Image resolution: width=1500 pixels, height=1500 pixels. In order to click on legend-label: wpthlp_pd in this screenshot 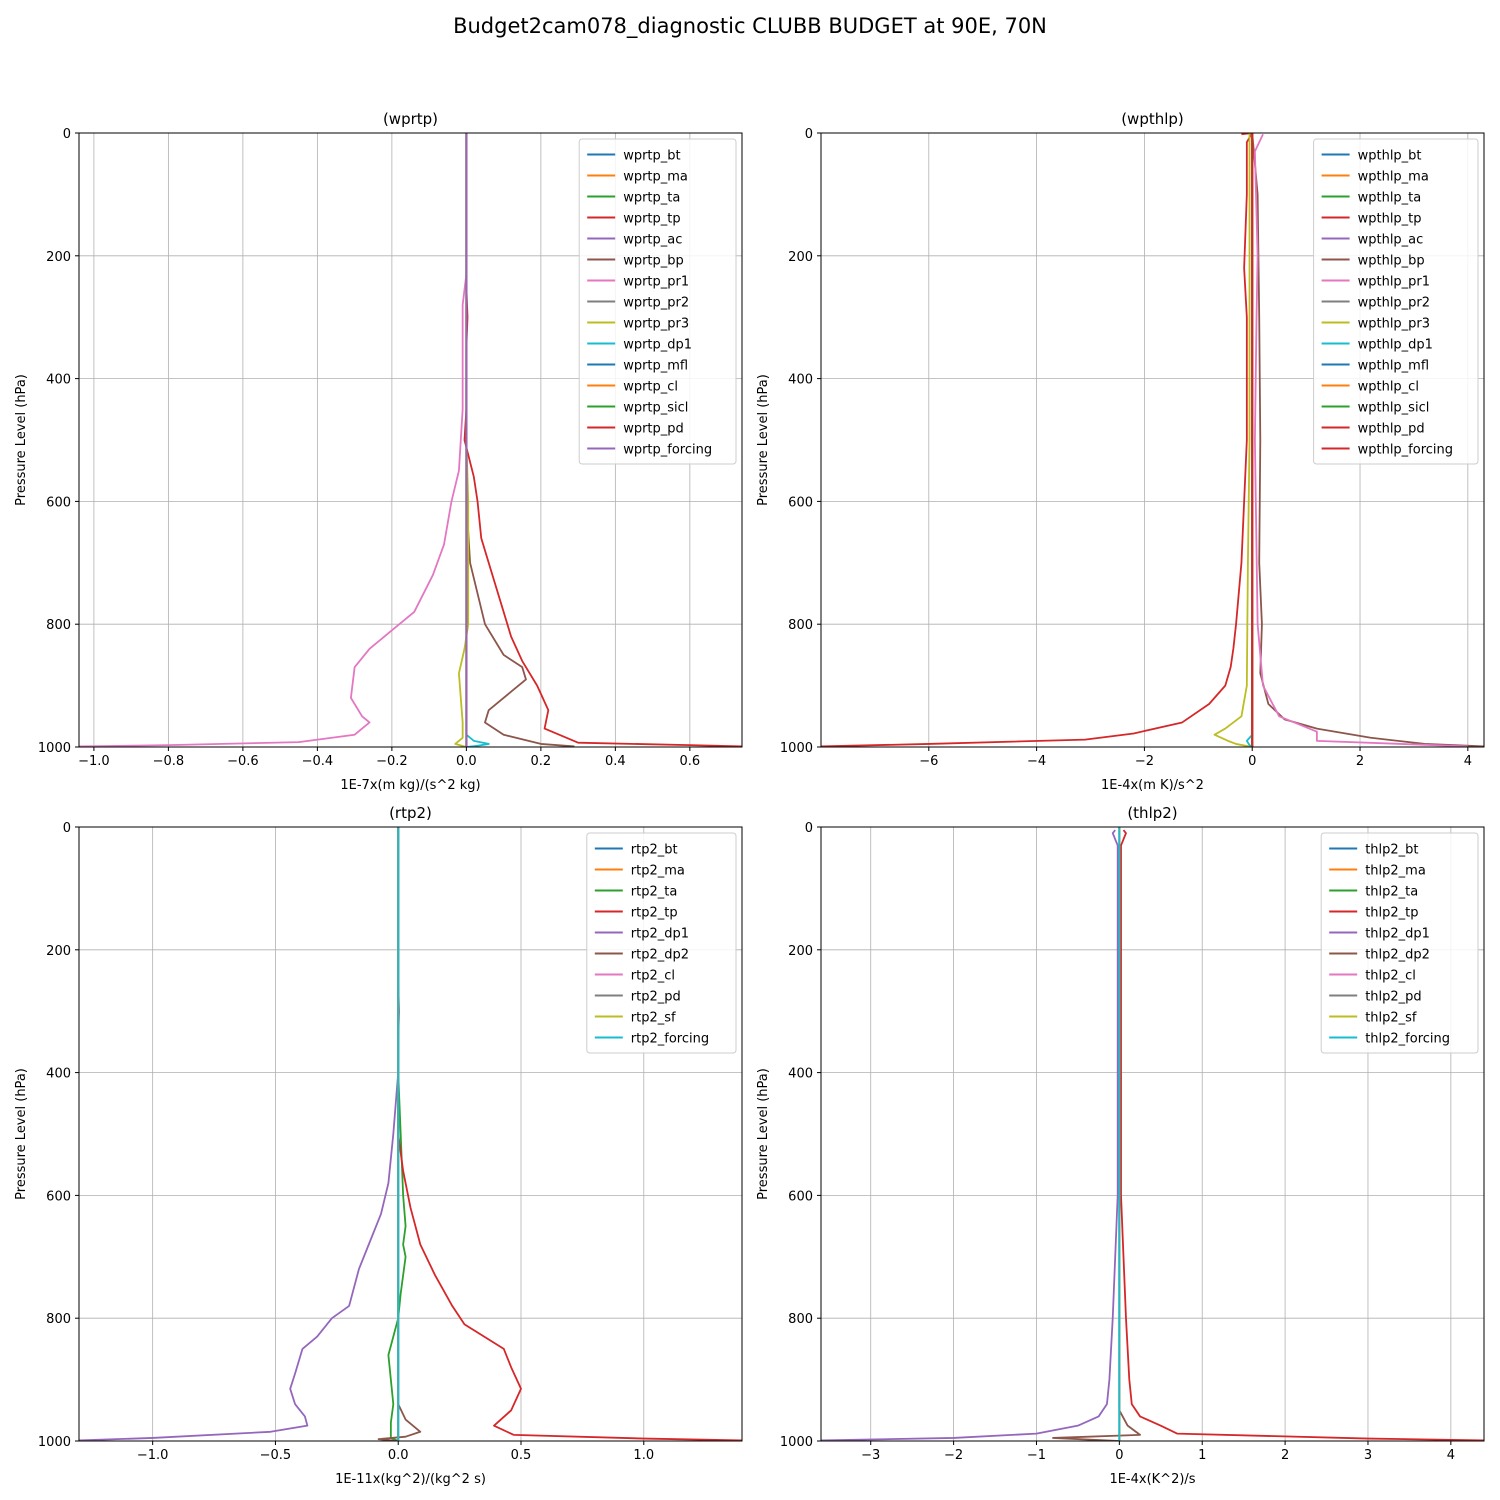, I will do `click(1391, 429)`.